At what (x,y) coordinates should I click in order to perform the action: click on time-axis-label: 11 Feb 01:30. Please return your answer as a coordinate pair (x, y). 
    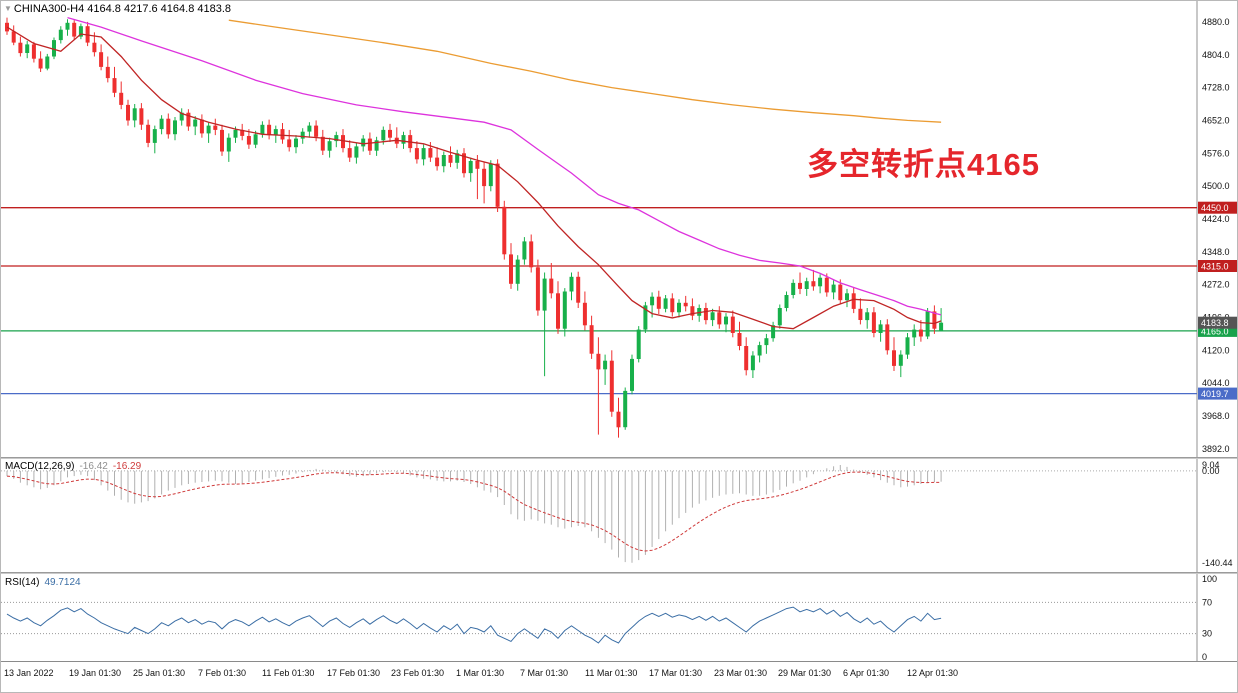
    Looking at the image, I should click on (288, 673).